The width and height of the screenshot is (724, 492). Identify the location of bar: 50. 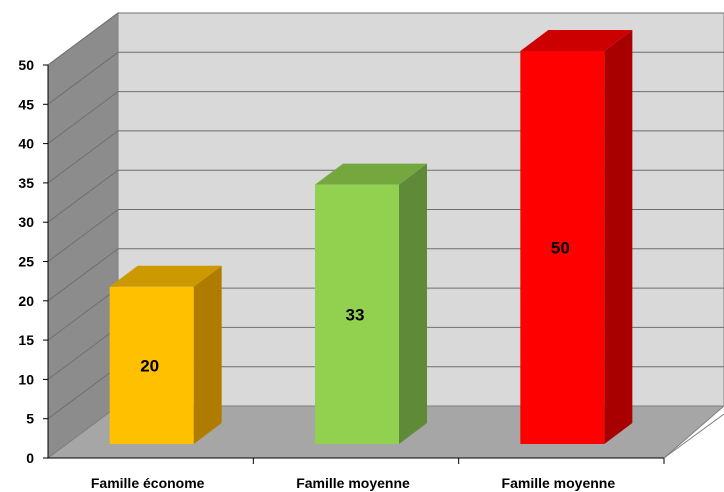
(576, 237).